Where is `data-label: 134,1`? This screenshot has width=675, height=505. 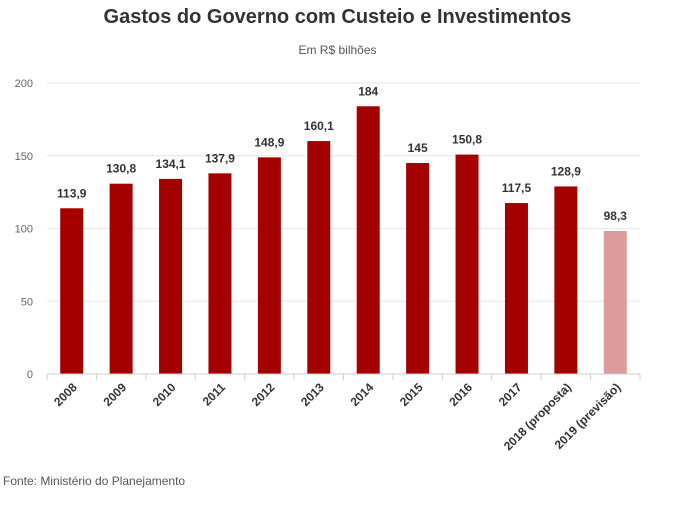 data-label: 134,1 is located at coordinates (171, 164).